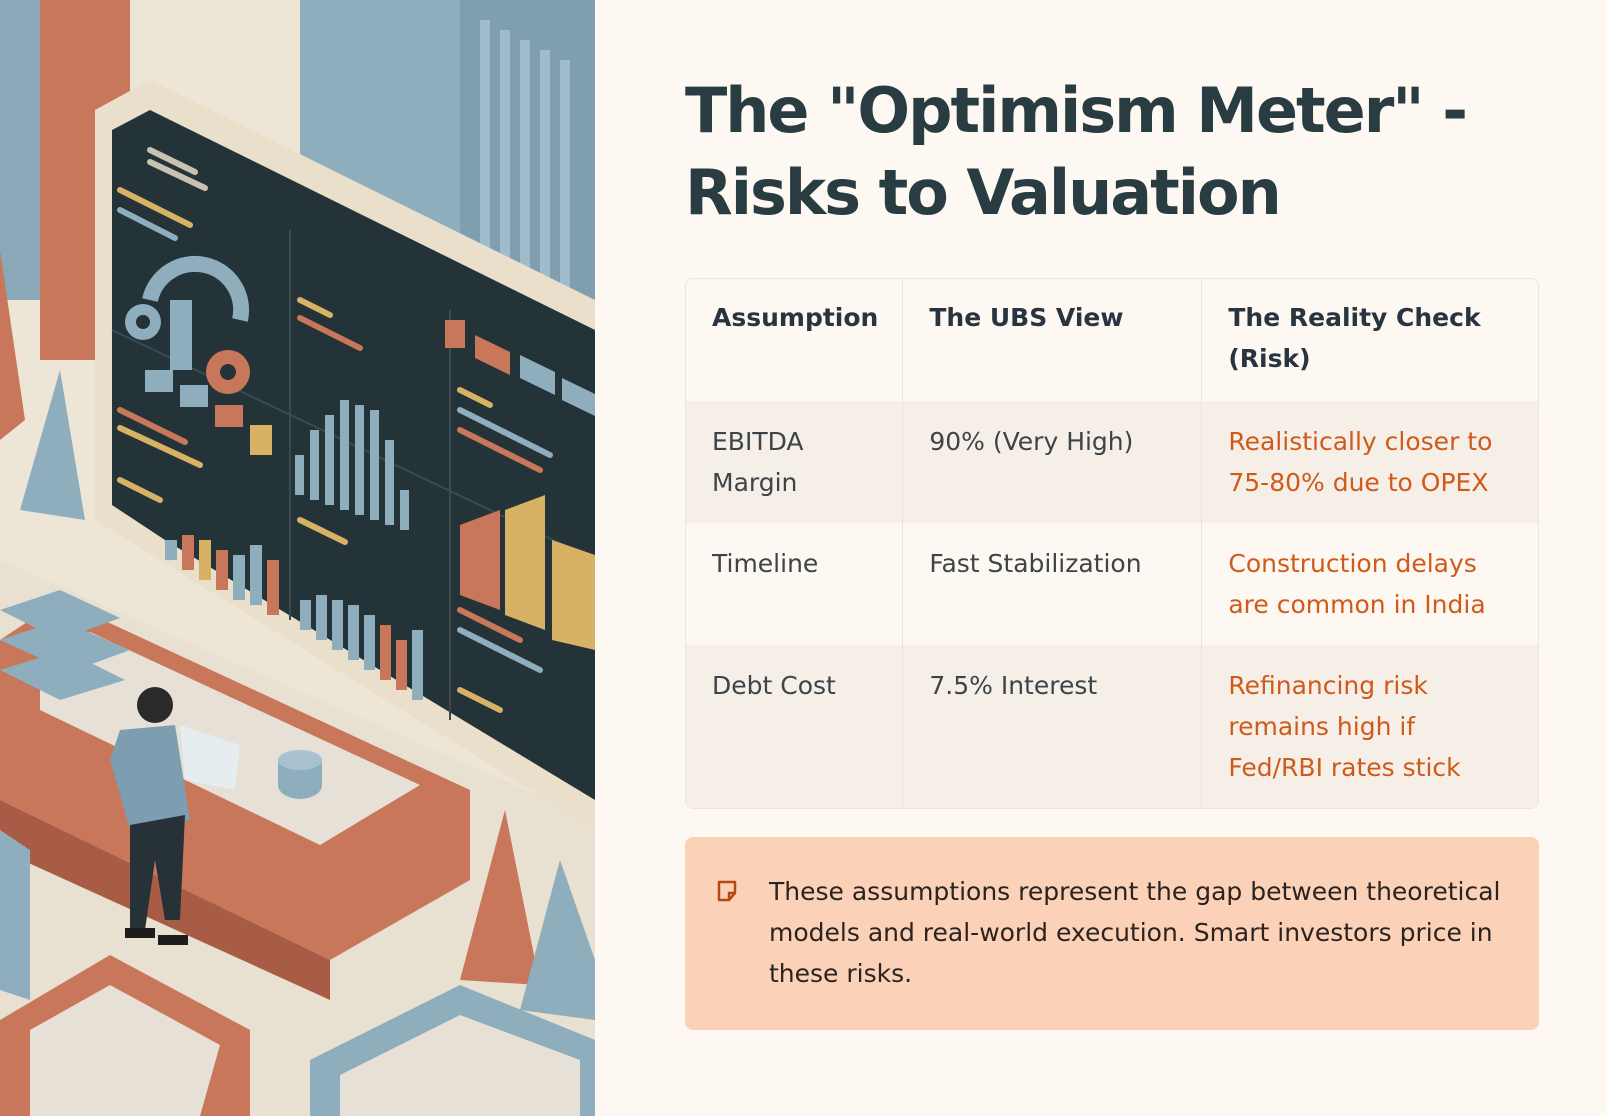 The image size is (1607, 1116). I want to click on cell-ubs-view: Fast Stabilization, so click(1053, 584).